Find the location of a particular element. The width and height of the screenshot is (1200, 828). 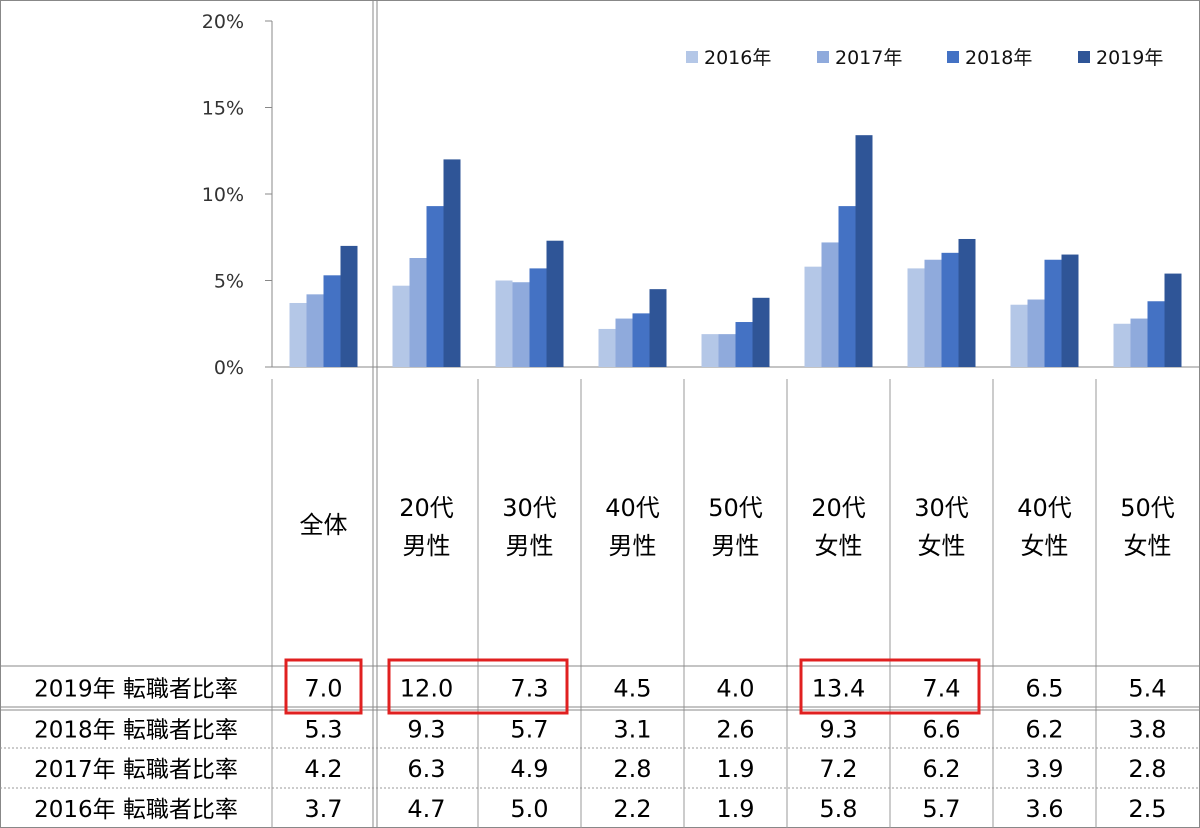

row-label: 2016年 転職者比率 is located at coordinates (136, 810).